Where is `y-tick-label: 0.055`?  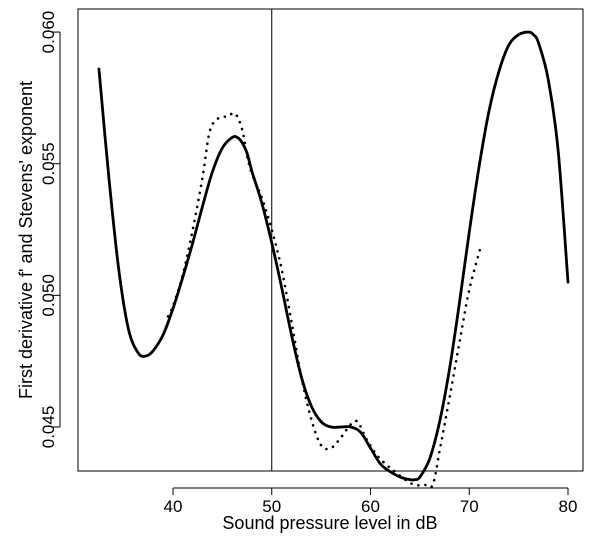
y-tick-label: 0.055 is located at coordinates (48, 163).